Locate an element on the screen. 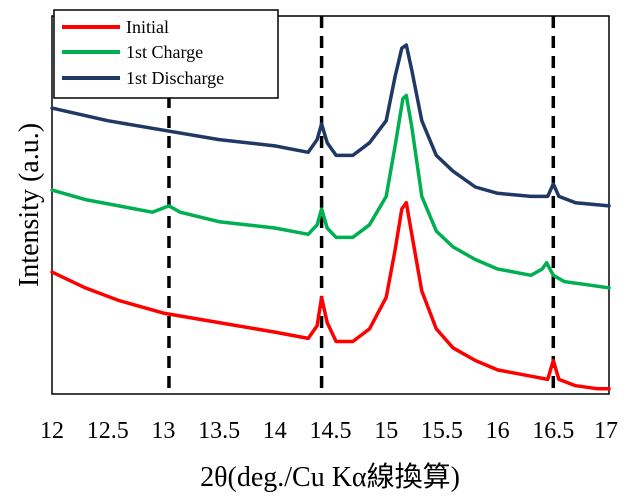 This screenshot has width=627, height=496. x-tick-label: 14 is located at coordinates (275, 431).